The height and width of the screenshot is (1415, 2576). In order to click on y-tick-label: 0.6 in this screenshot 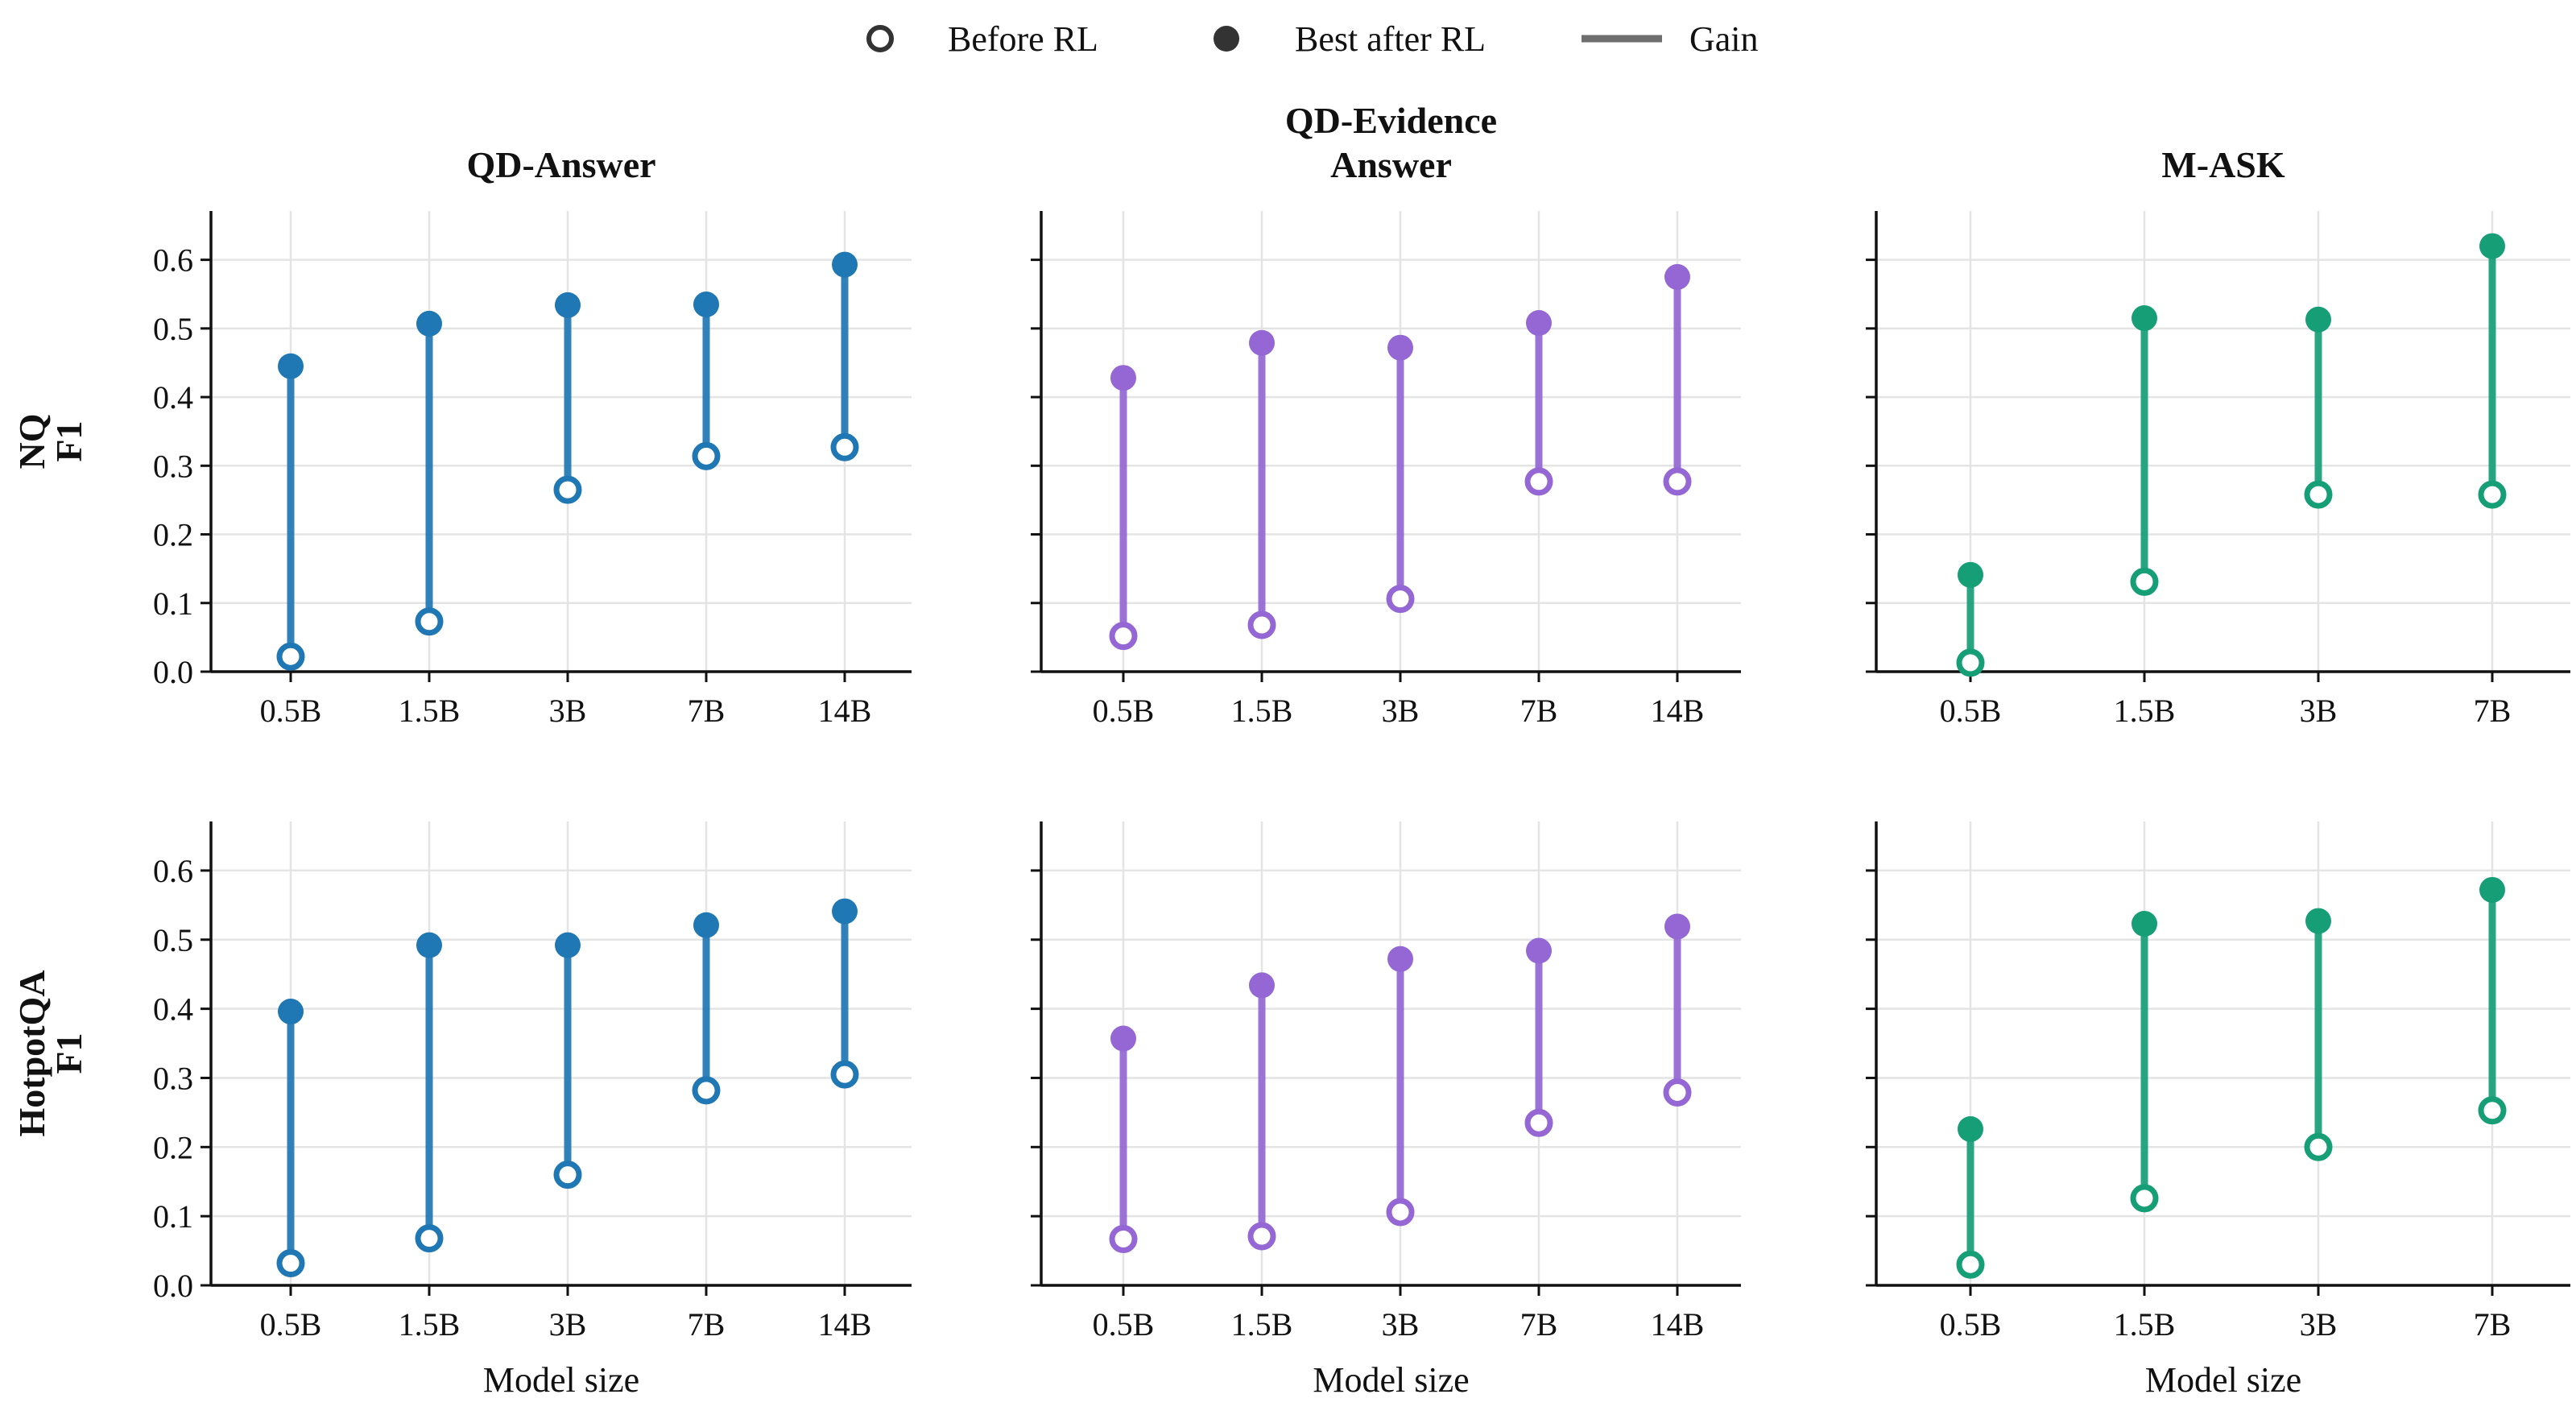, I will do `click(173, 871)`.